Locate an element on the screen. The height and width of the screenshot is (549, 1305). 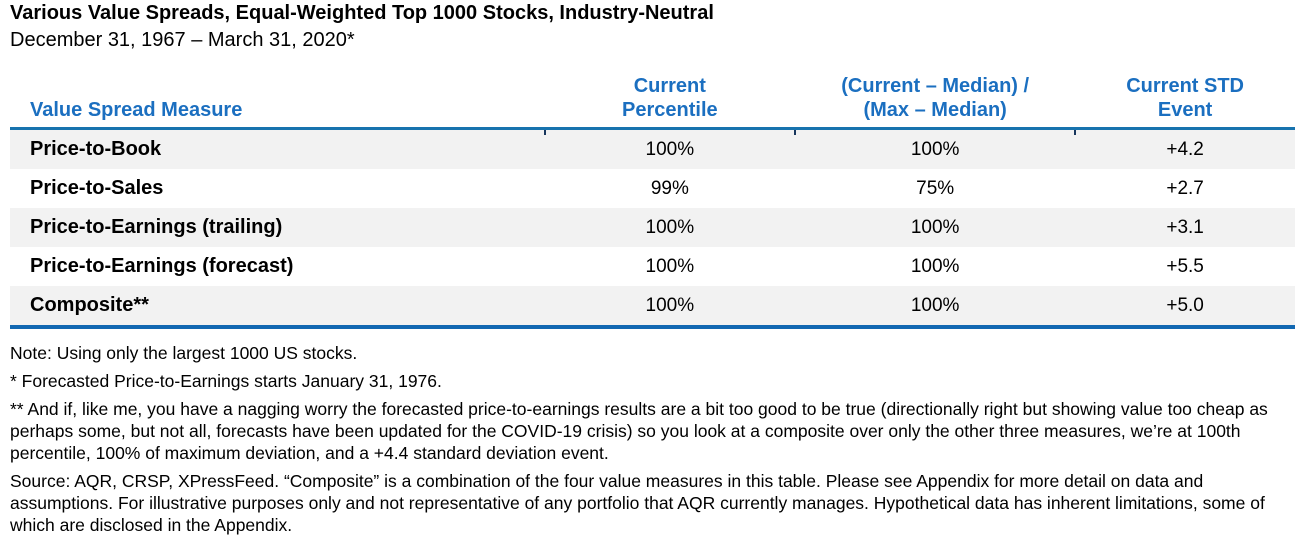
row-label: Composite** is located at coordinates (277, 307).